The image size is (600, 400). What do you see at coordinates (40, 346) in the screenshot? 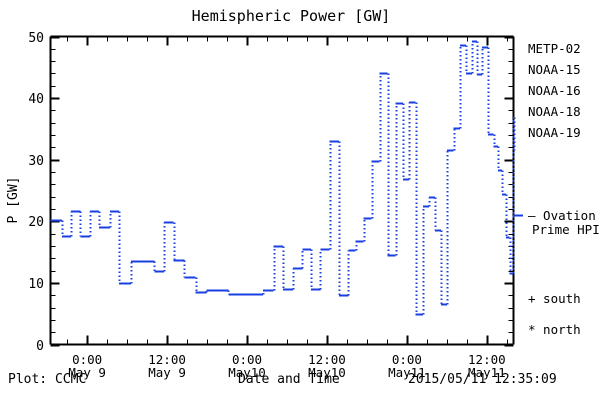
I see `y-tick-label: 0` at bounding box center [40, 346].